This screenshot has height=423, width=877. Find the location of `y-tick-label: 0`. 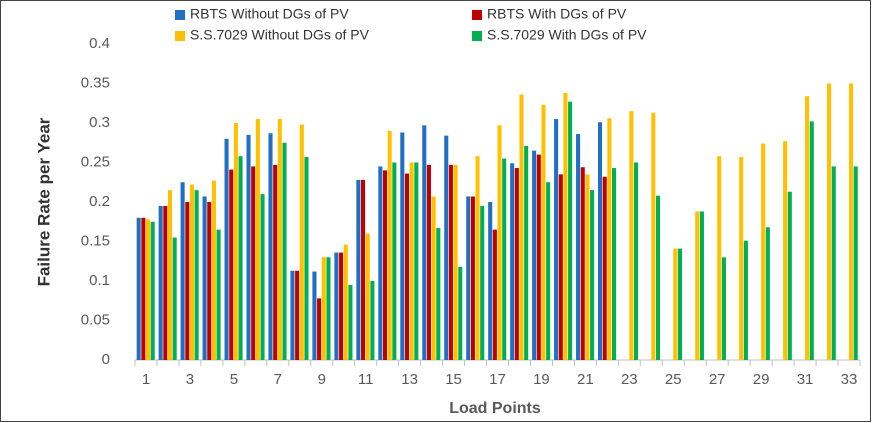

y-tick-label: 0 is located at coordinates (106, 359).